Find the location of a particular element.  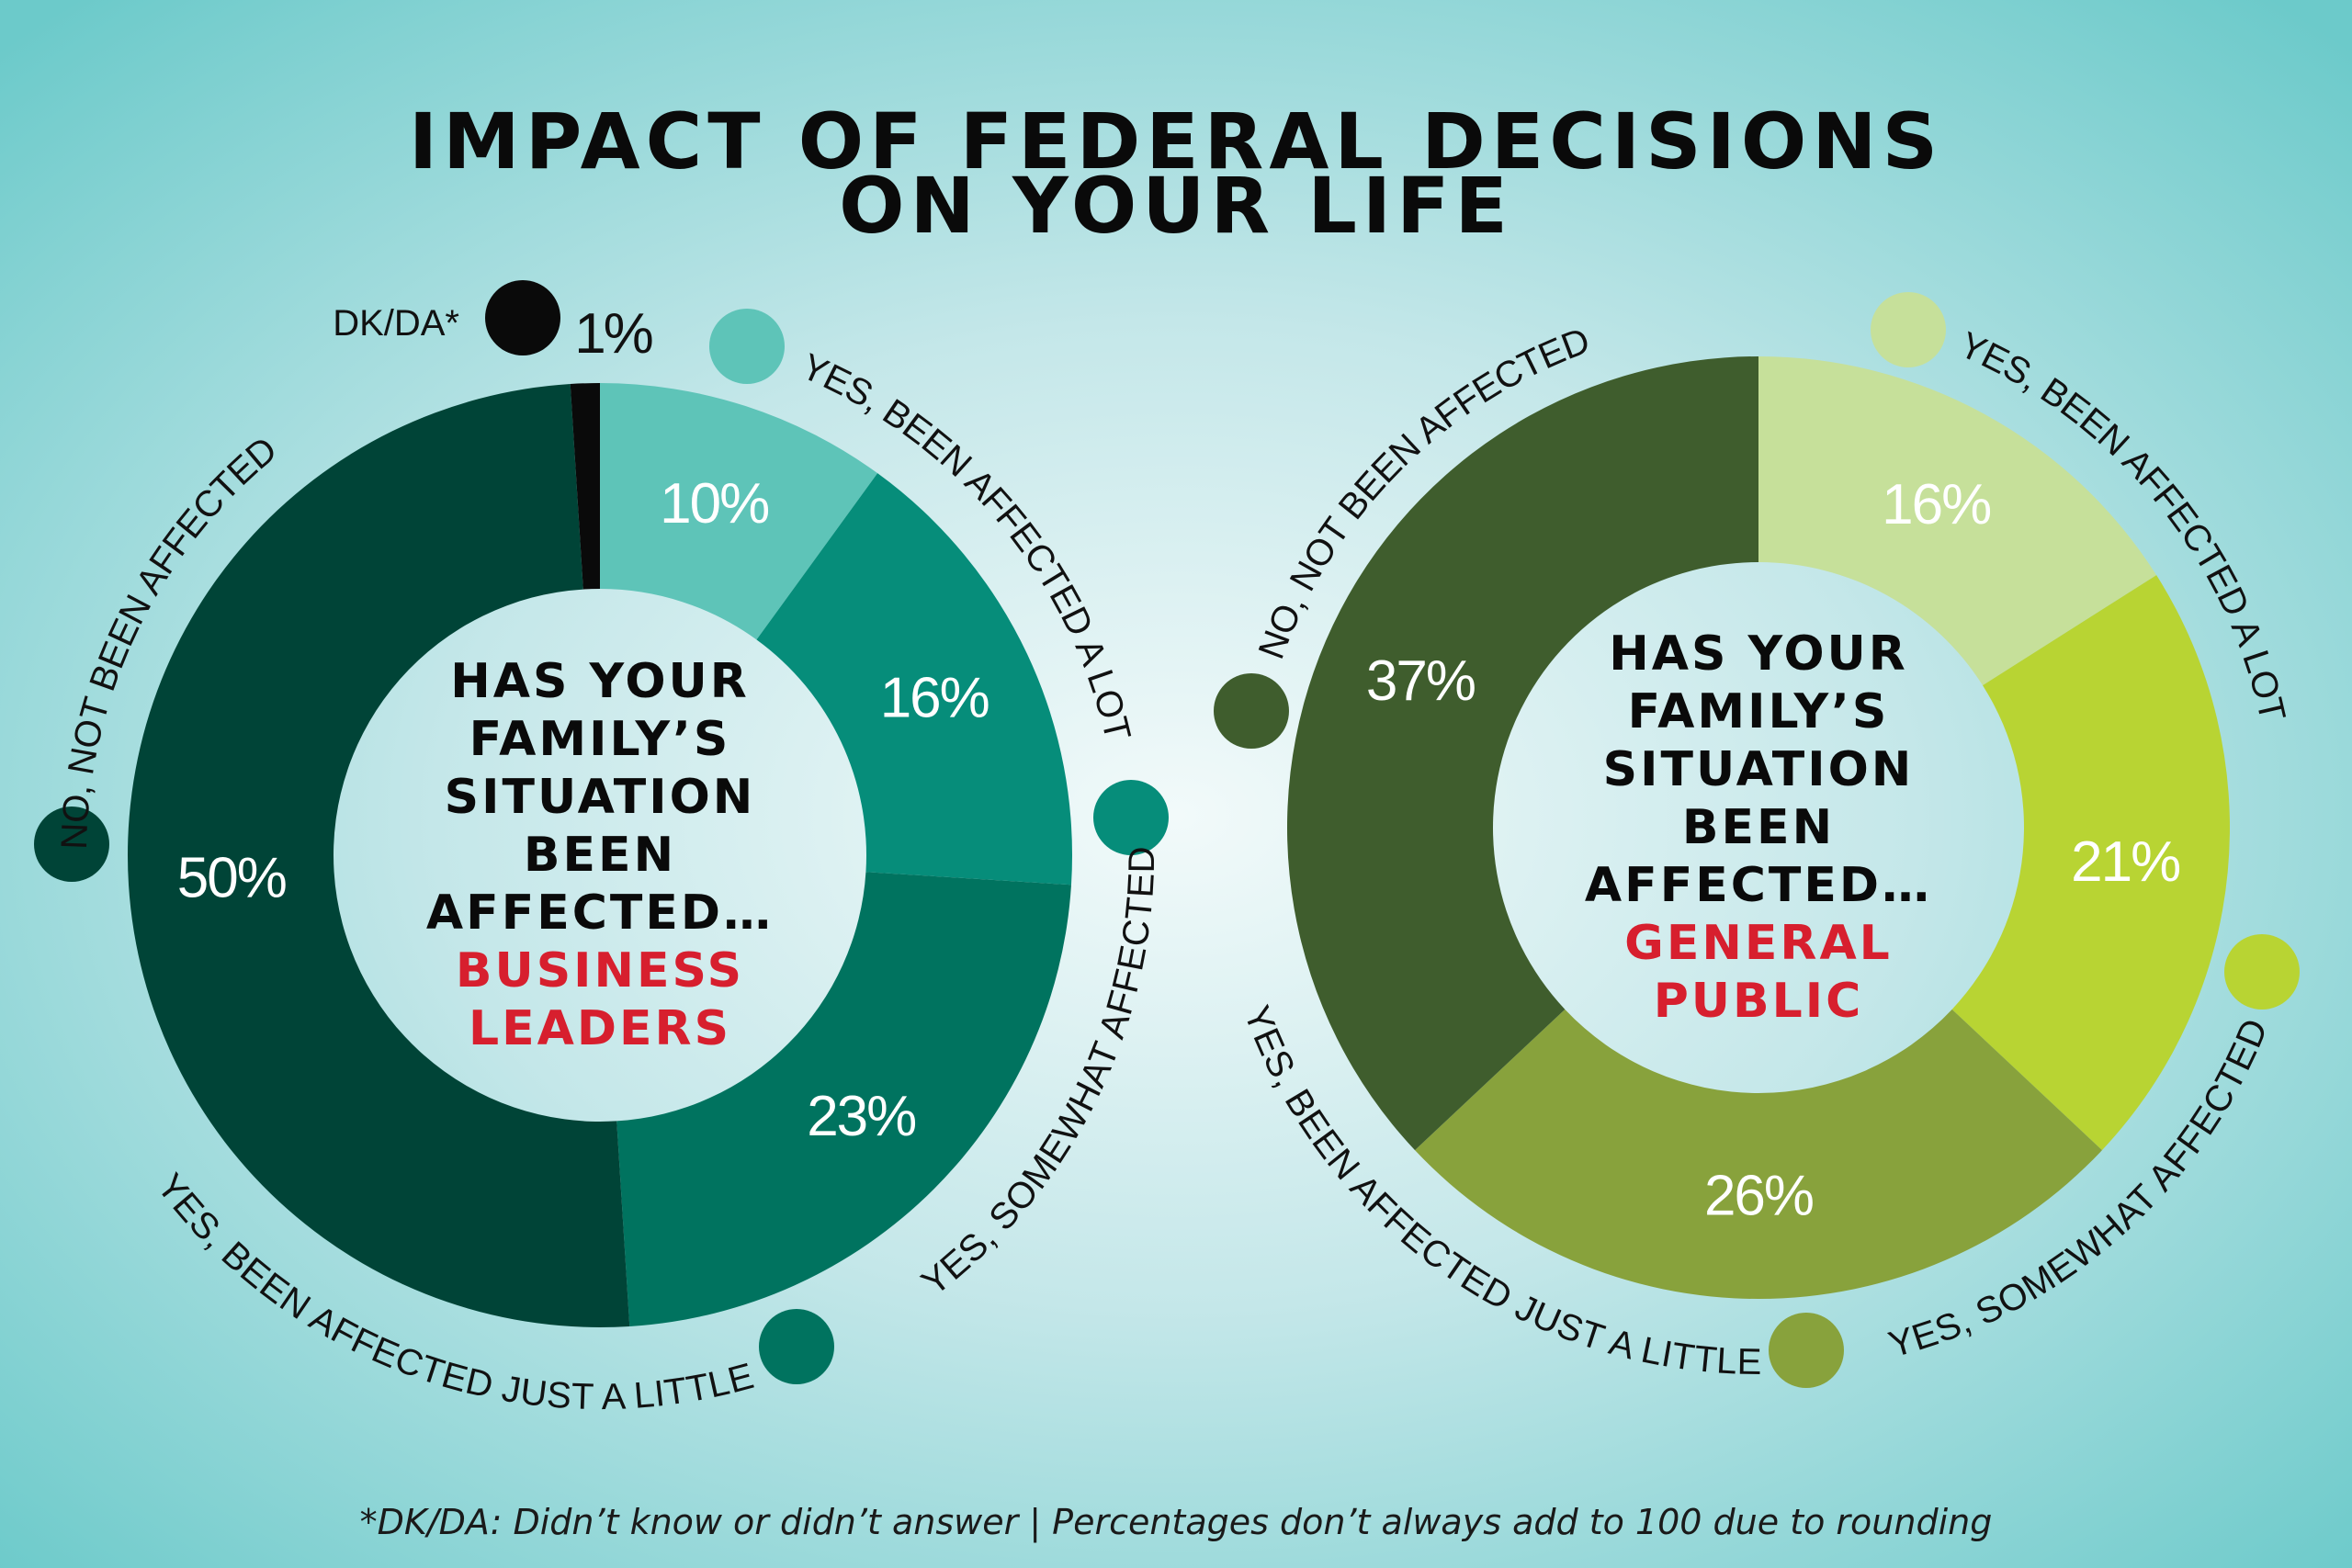

chart-title-line-2: ON YOUR LIFE is located at coordinates (1176, 206).